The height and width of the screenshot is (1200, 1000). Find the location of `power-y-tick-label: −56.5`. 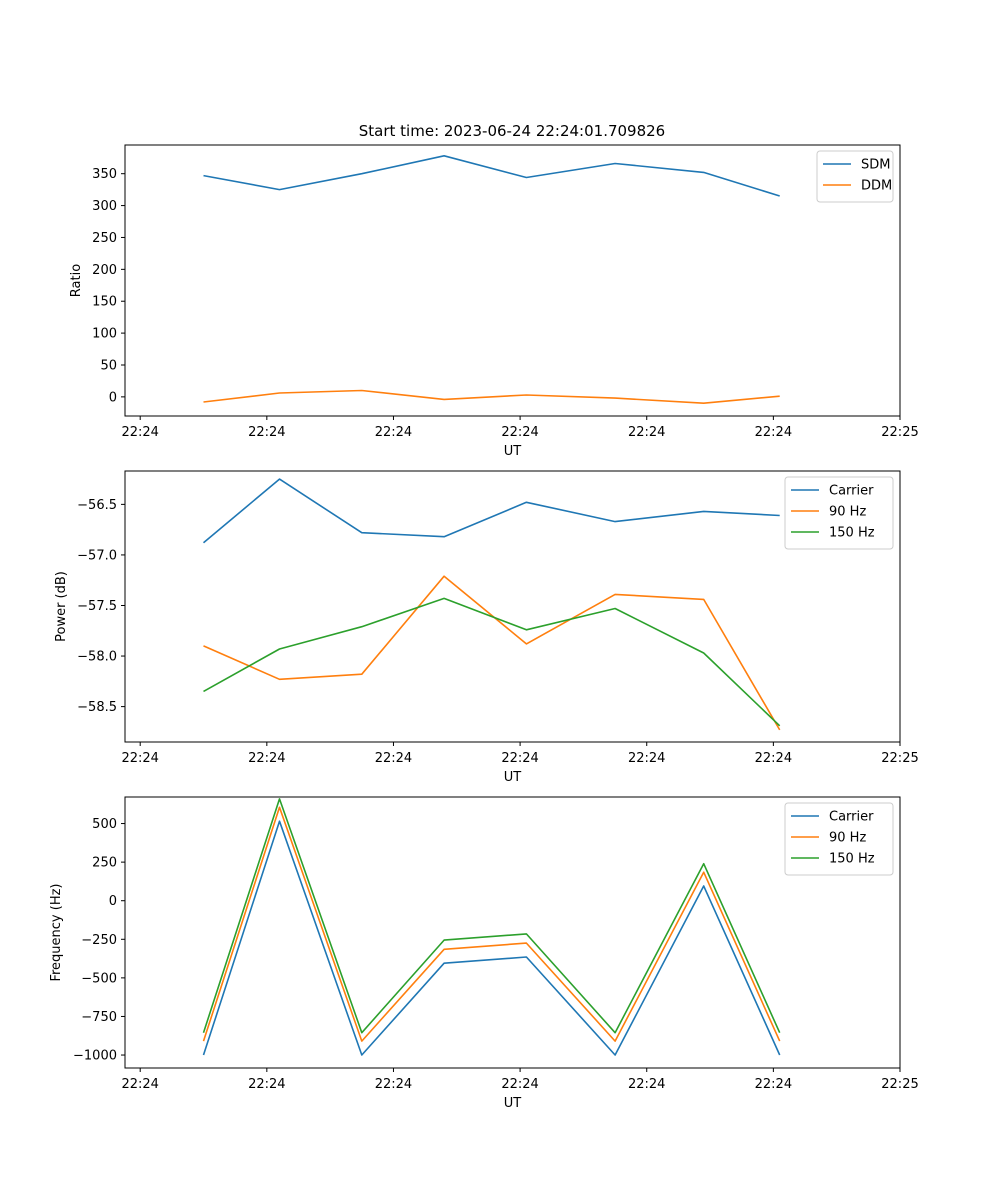

power-y-tick-label: −56.5 is located at coordinates (97, 505).